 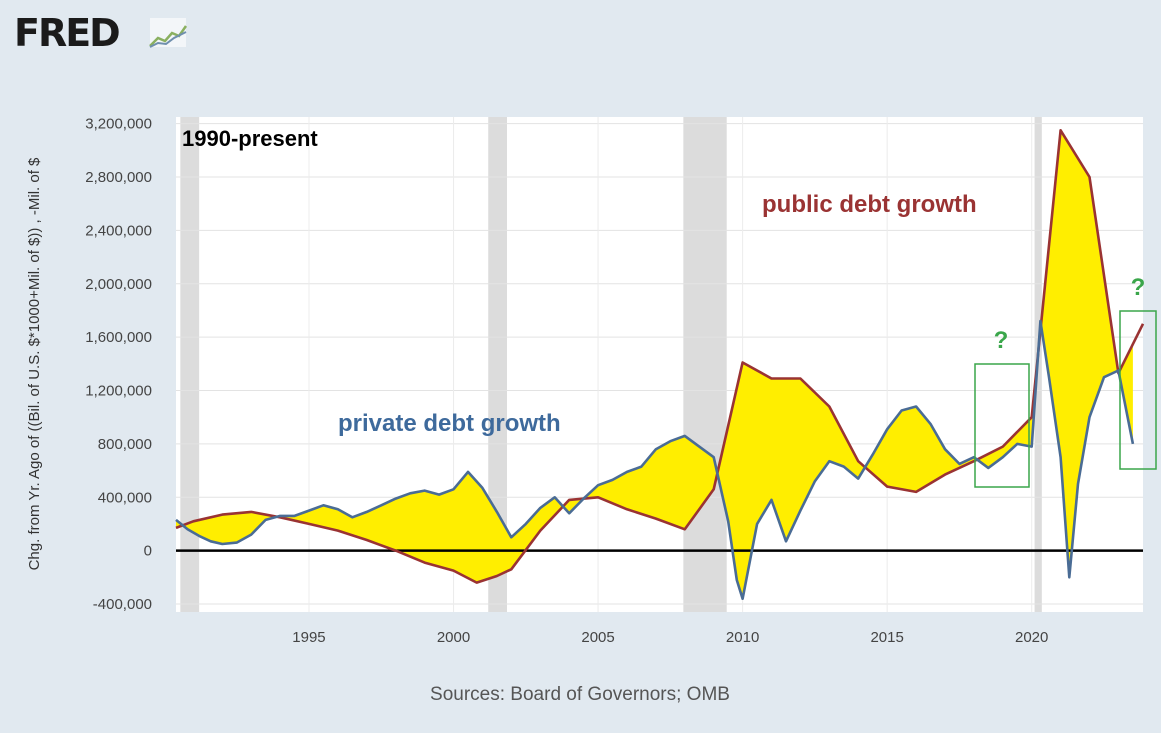 What do you see at coordinates (118, 284) in the screenshot?
I see `y-tick-label: 2,000,000` at bounding box center [118, 284].